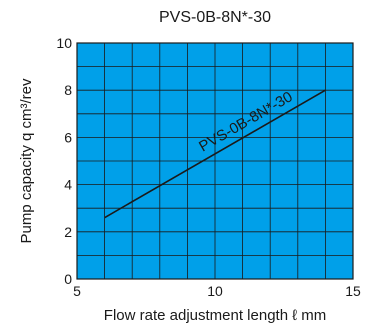 This screenshot has height=332, width=370. Describe the element at coordinates (68, 90) in the screenshot. I see `y-tick-label: 8` at that location.